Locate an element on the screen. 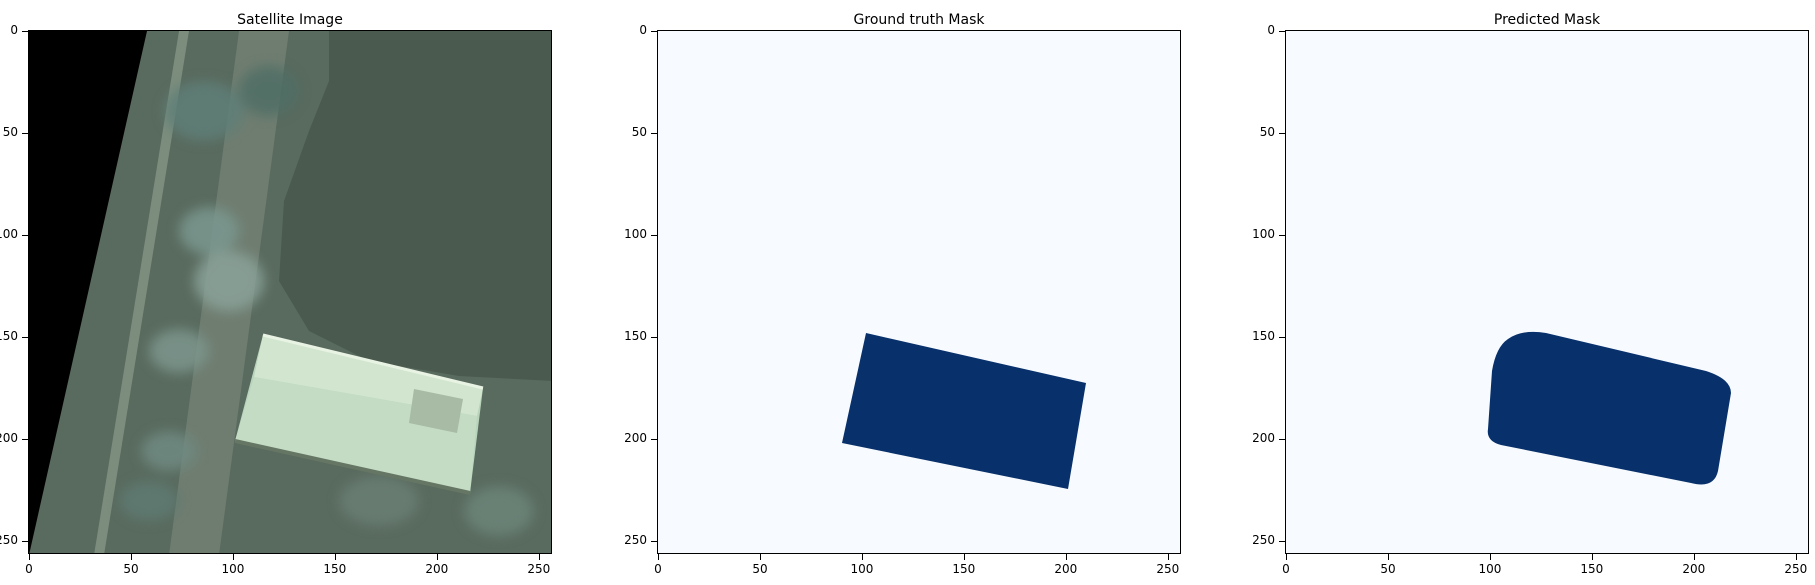 The height and width of the screenshot is (585, 1815). panel-title: Predicted Mask is located at coordinates (1547, 20).